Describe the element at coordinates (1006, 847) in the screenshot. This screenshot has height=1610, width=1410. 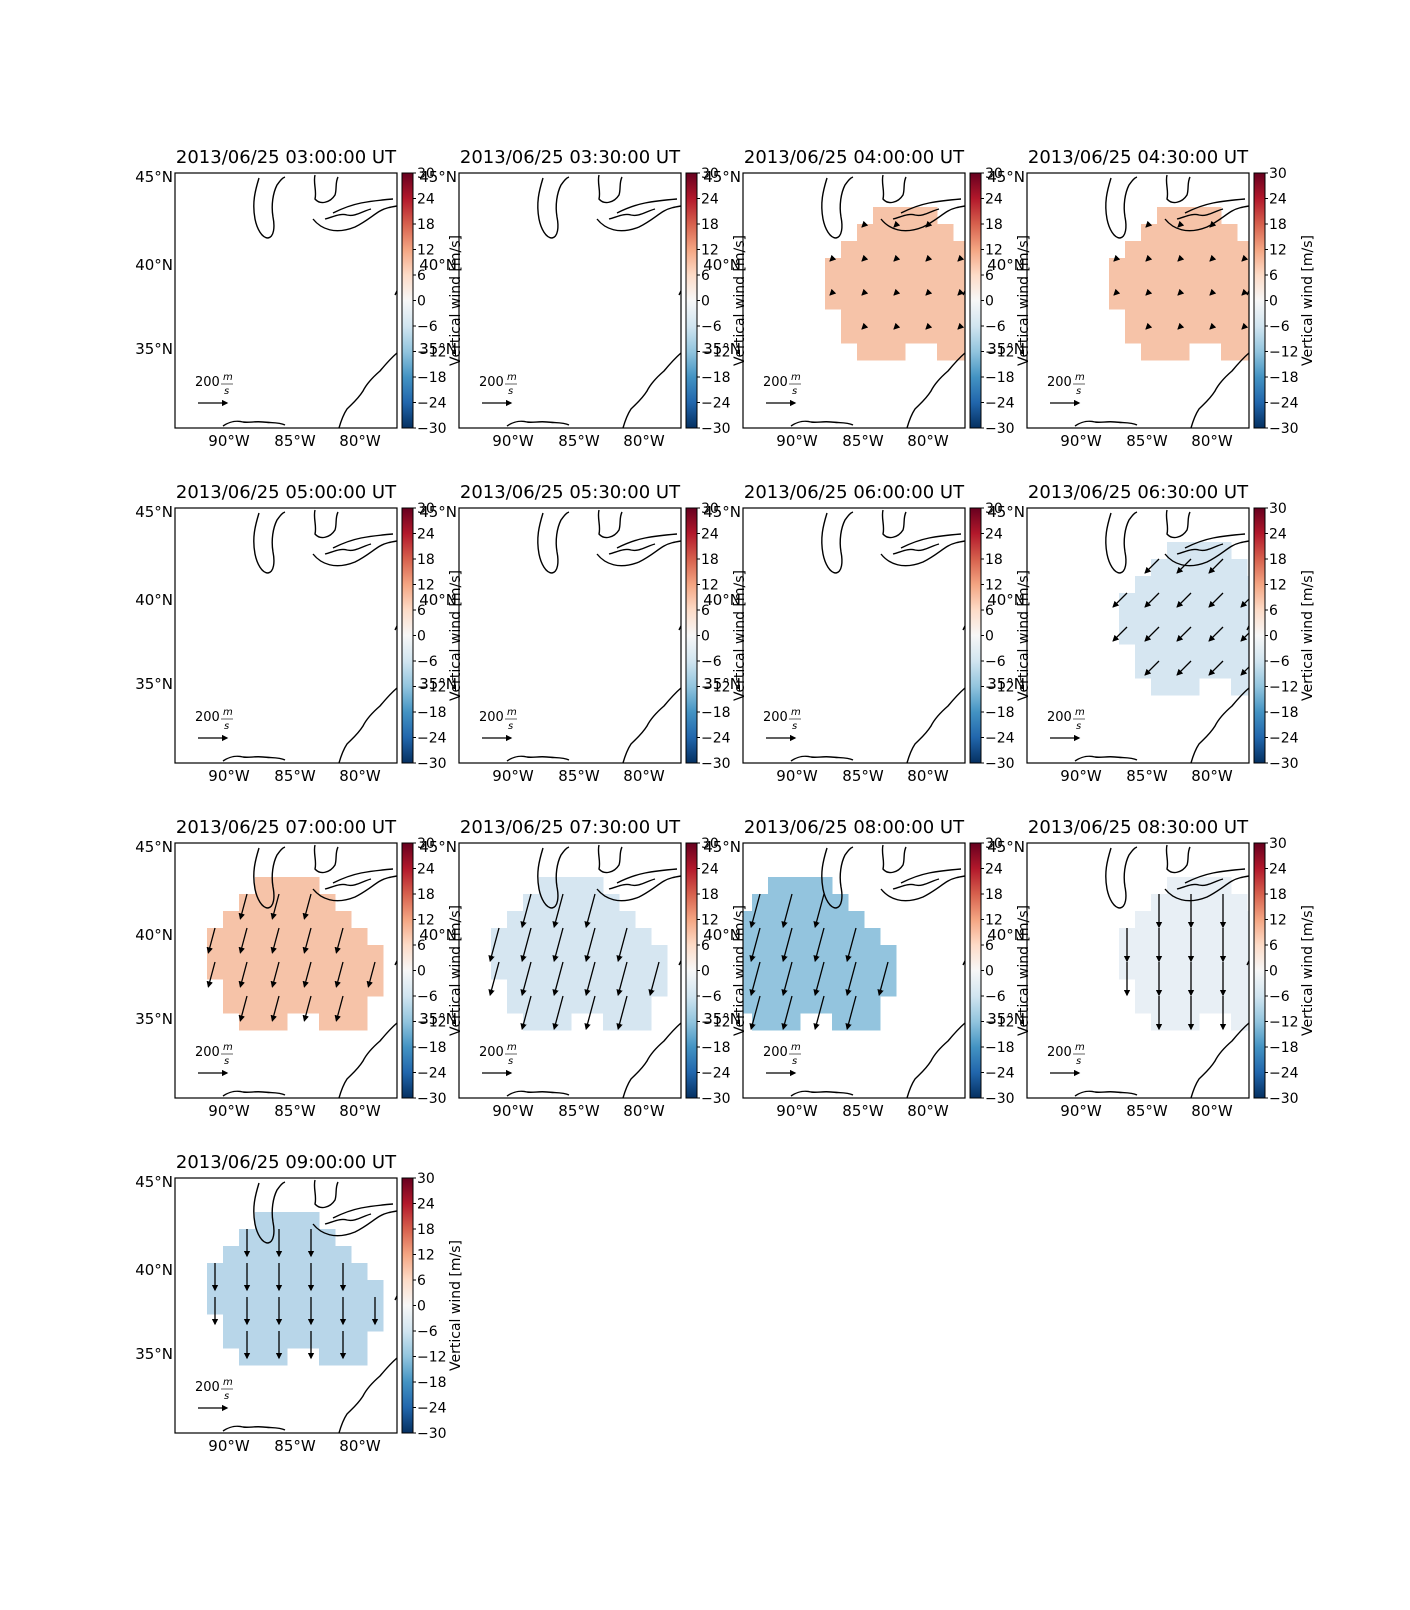
I see `lat-tick-label: 45°N` at that location.